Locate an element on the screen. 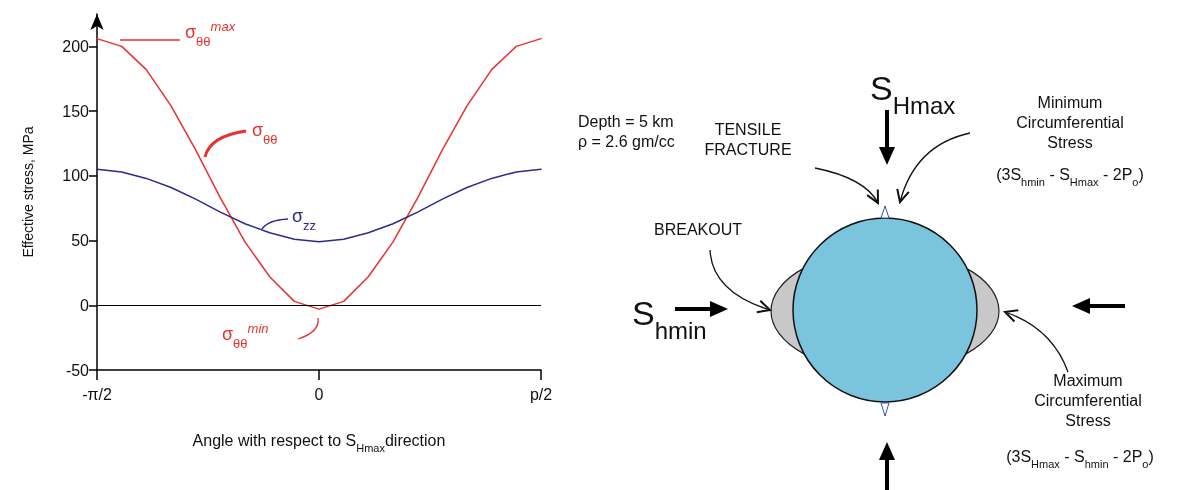 Image resolution: width=1186 pixels, height=490 pixels. line-series is located at coordinates (319, 205).